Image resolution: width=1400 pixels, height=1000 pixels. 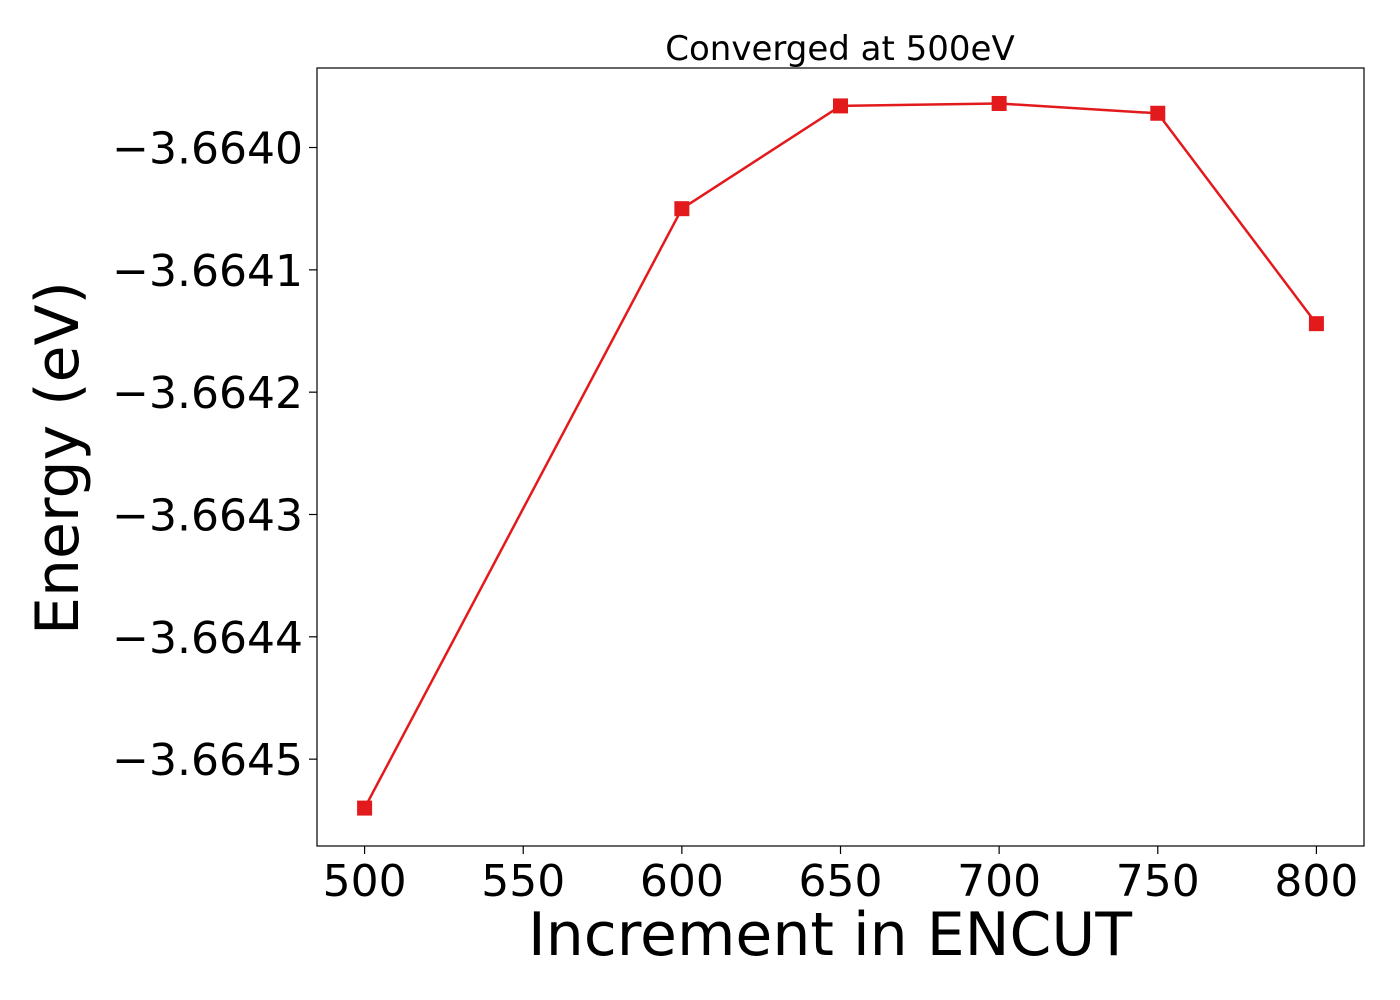 I want to click on x-axis-ticks: 500 550 600 650 700 750 800, so click(x=840, y=876).